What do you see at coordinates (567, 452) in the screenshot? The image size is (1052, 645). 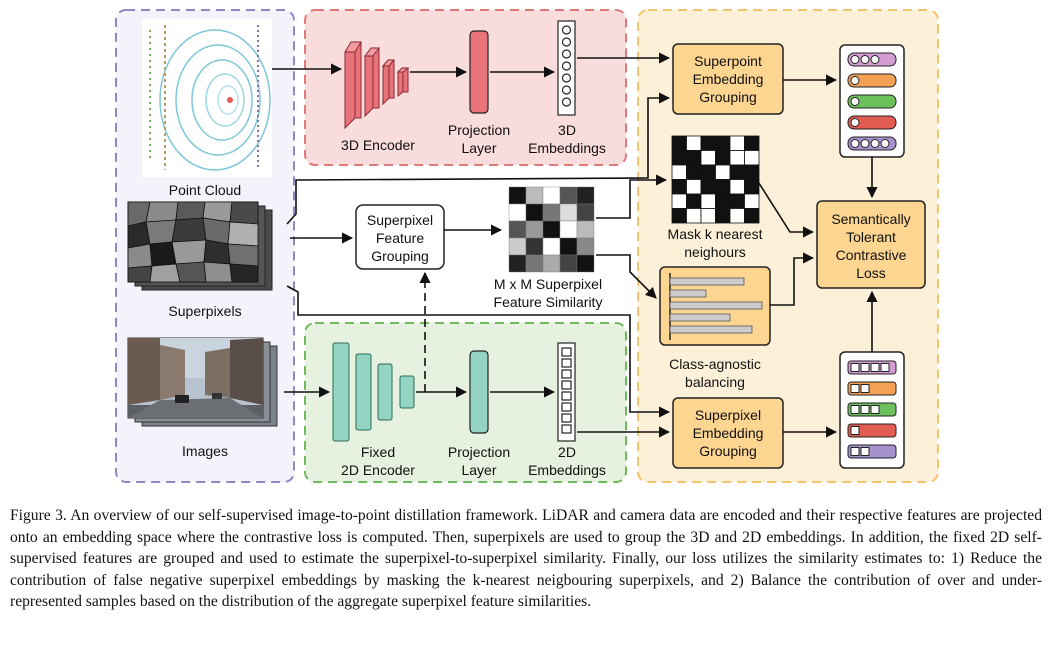 I see `embeddings-2d-label-line1: 2D` at bounding box center [567, 452].